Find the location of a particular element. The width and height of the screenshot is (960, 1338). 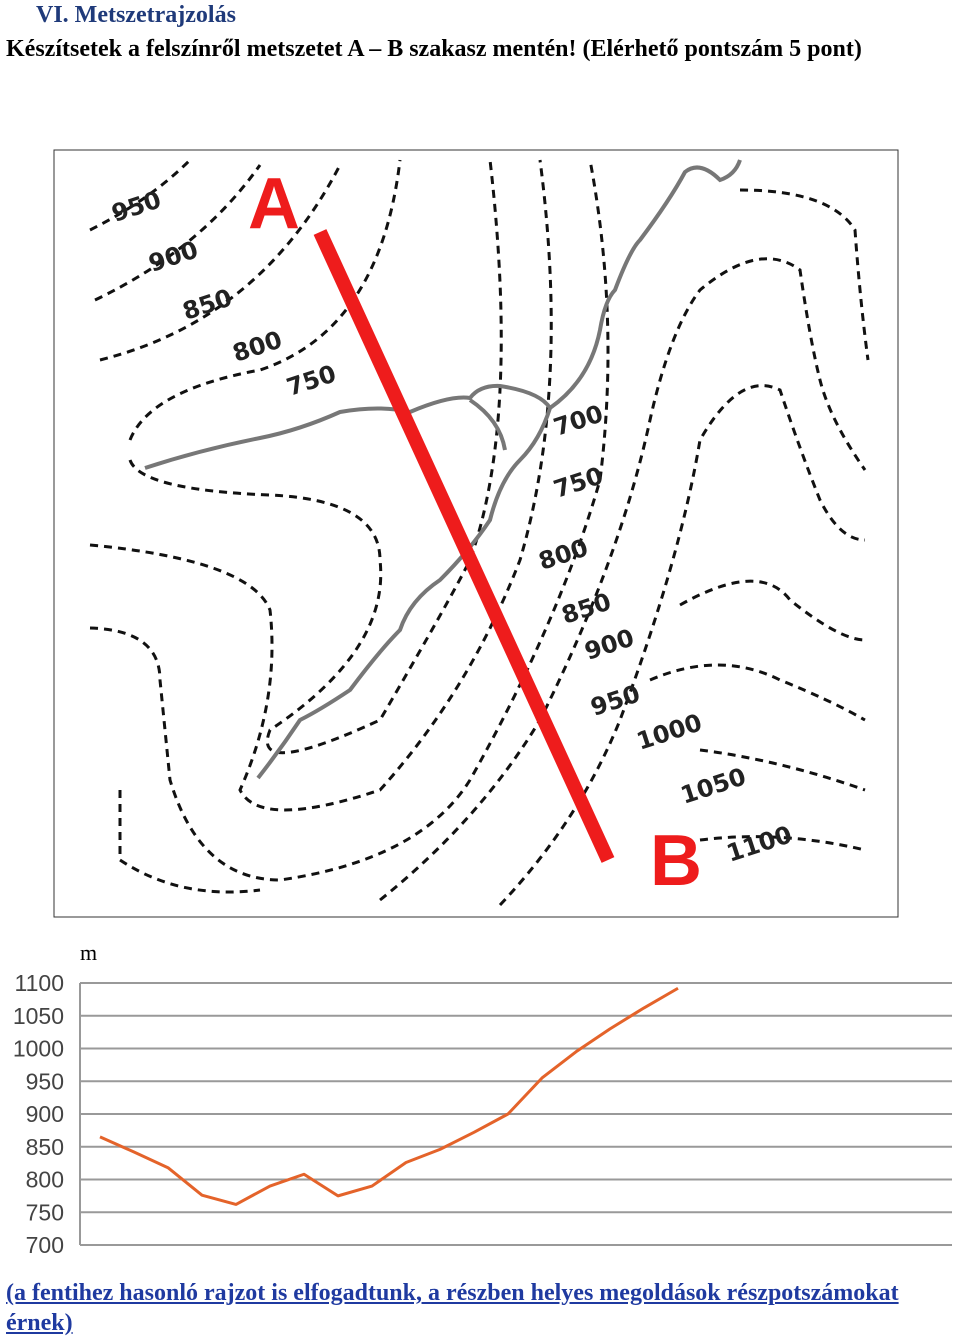

title: VI. Metszetrajzolás is located at coordinates (136, 15).